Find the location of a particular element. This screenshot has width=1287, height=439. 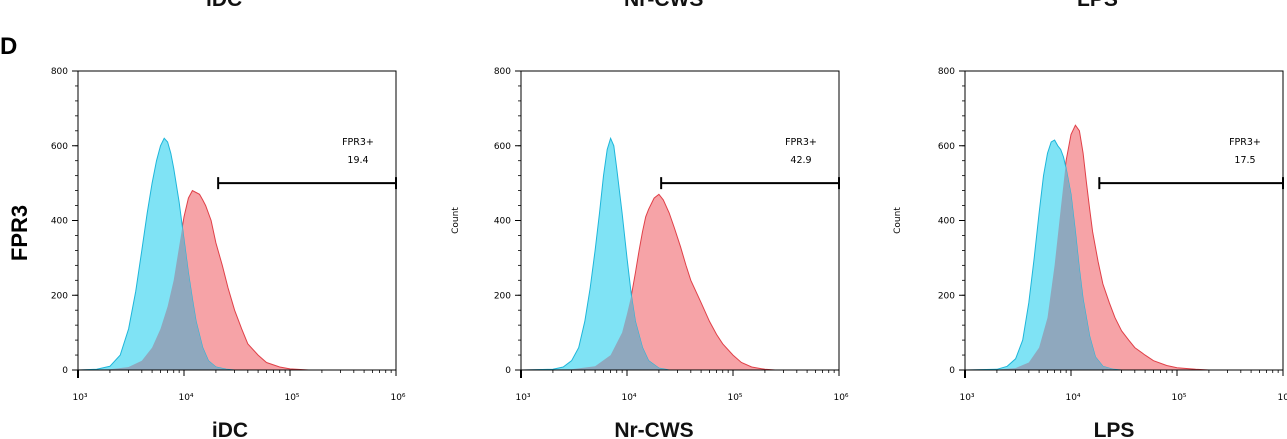

gate-value: 19.4 is located at coordinates (357, 160).